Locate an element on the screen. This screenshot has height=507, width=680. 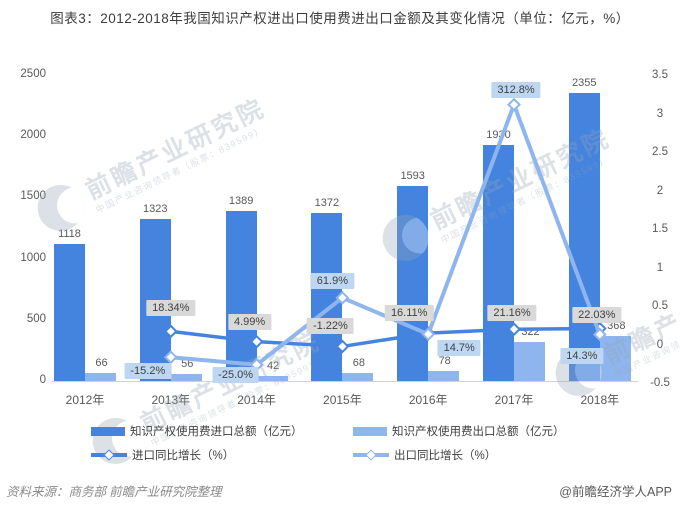
bar-import-2013年 is located at coordinates (155, 300).